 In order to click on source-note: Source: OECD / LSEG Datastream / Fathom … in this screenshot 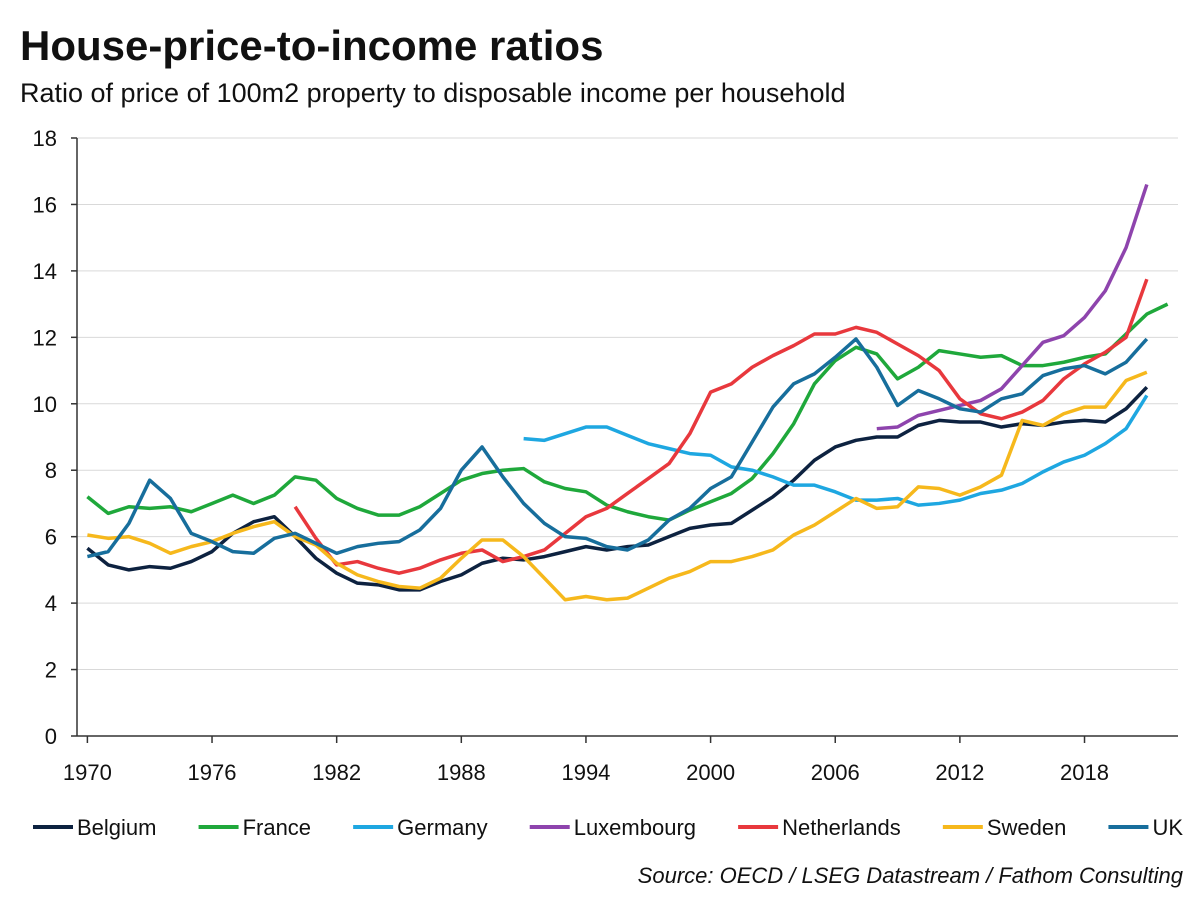, I will do `click(911, 875)`.